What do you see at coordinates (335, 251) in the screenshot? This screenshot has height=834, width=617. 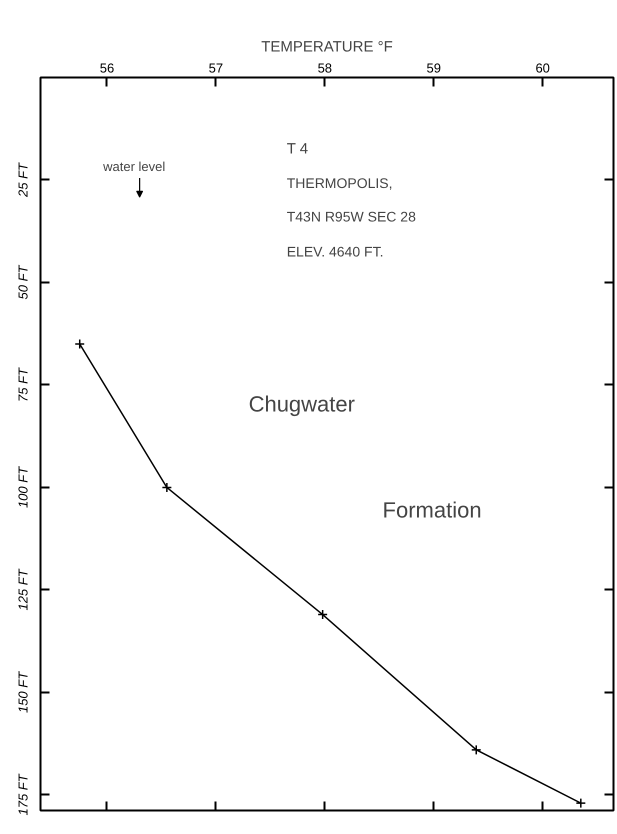 I see `annotation: ELEV. 4640 FT.` at bounding box center [335, 251].